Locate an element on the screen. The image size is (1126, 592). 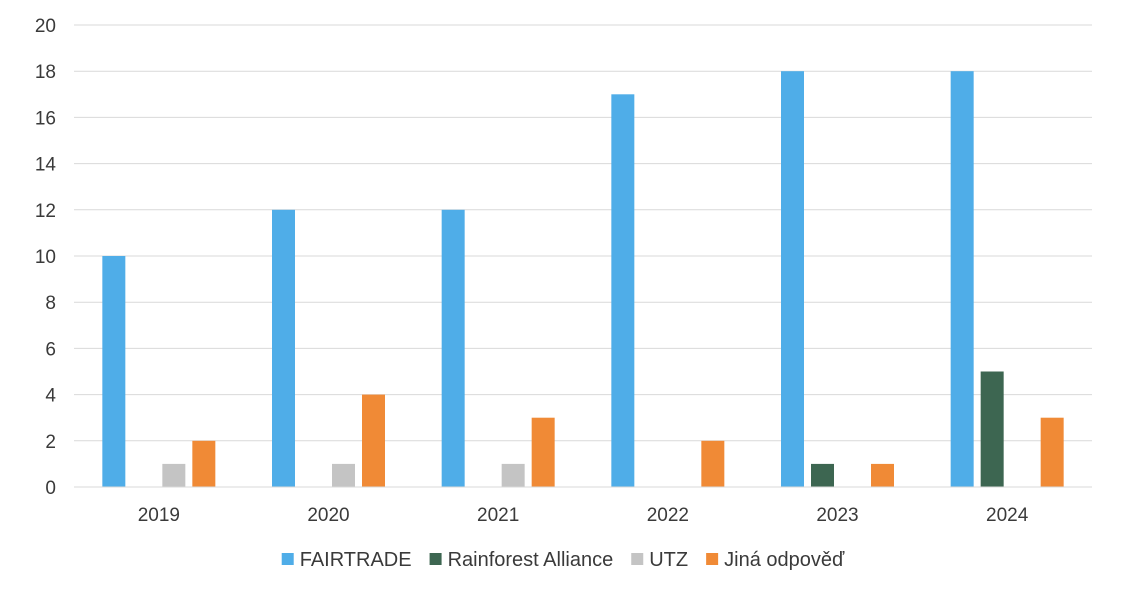
bar-fairtrade-2024 is located at coordinates (962, 279).